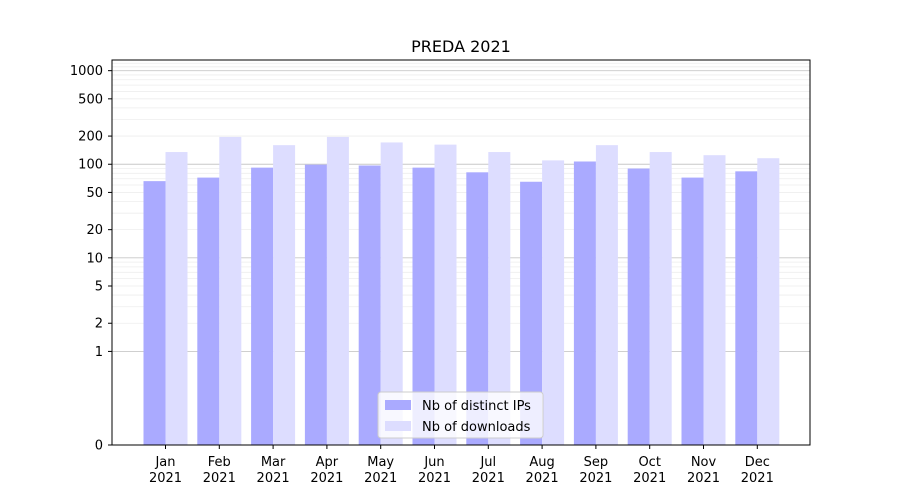 The image size is (900, 504). I want to click on x-tick-label: Aug, so click(541, 462).